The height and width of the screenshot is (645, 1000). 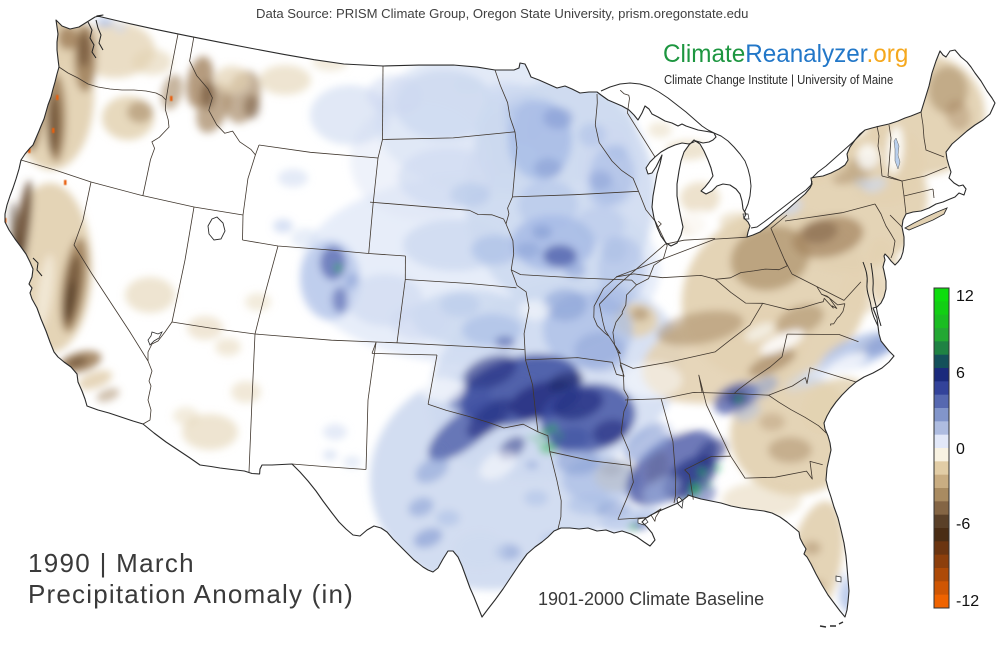 I want to click on svg-text: 0, so click(x=960, y=449).